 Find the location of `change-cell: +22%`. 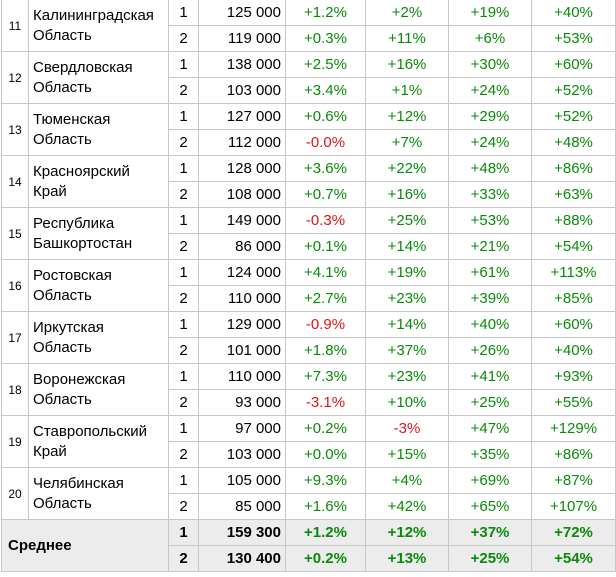

change-cell: +22% is located at coordinates (407, 168).